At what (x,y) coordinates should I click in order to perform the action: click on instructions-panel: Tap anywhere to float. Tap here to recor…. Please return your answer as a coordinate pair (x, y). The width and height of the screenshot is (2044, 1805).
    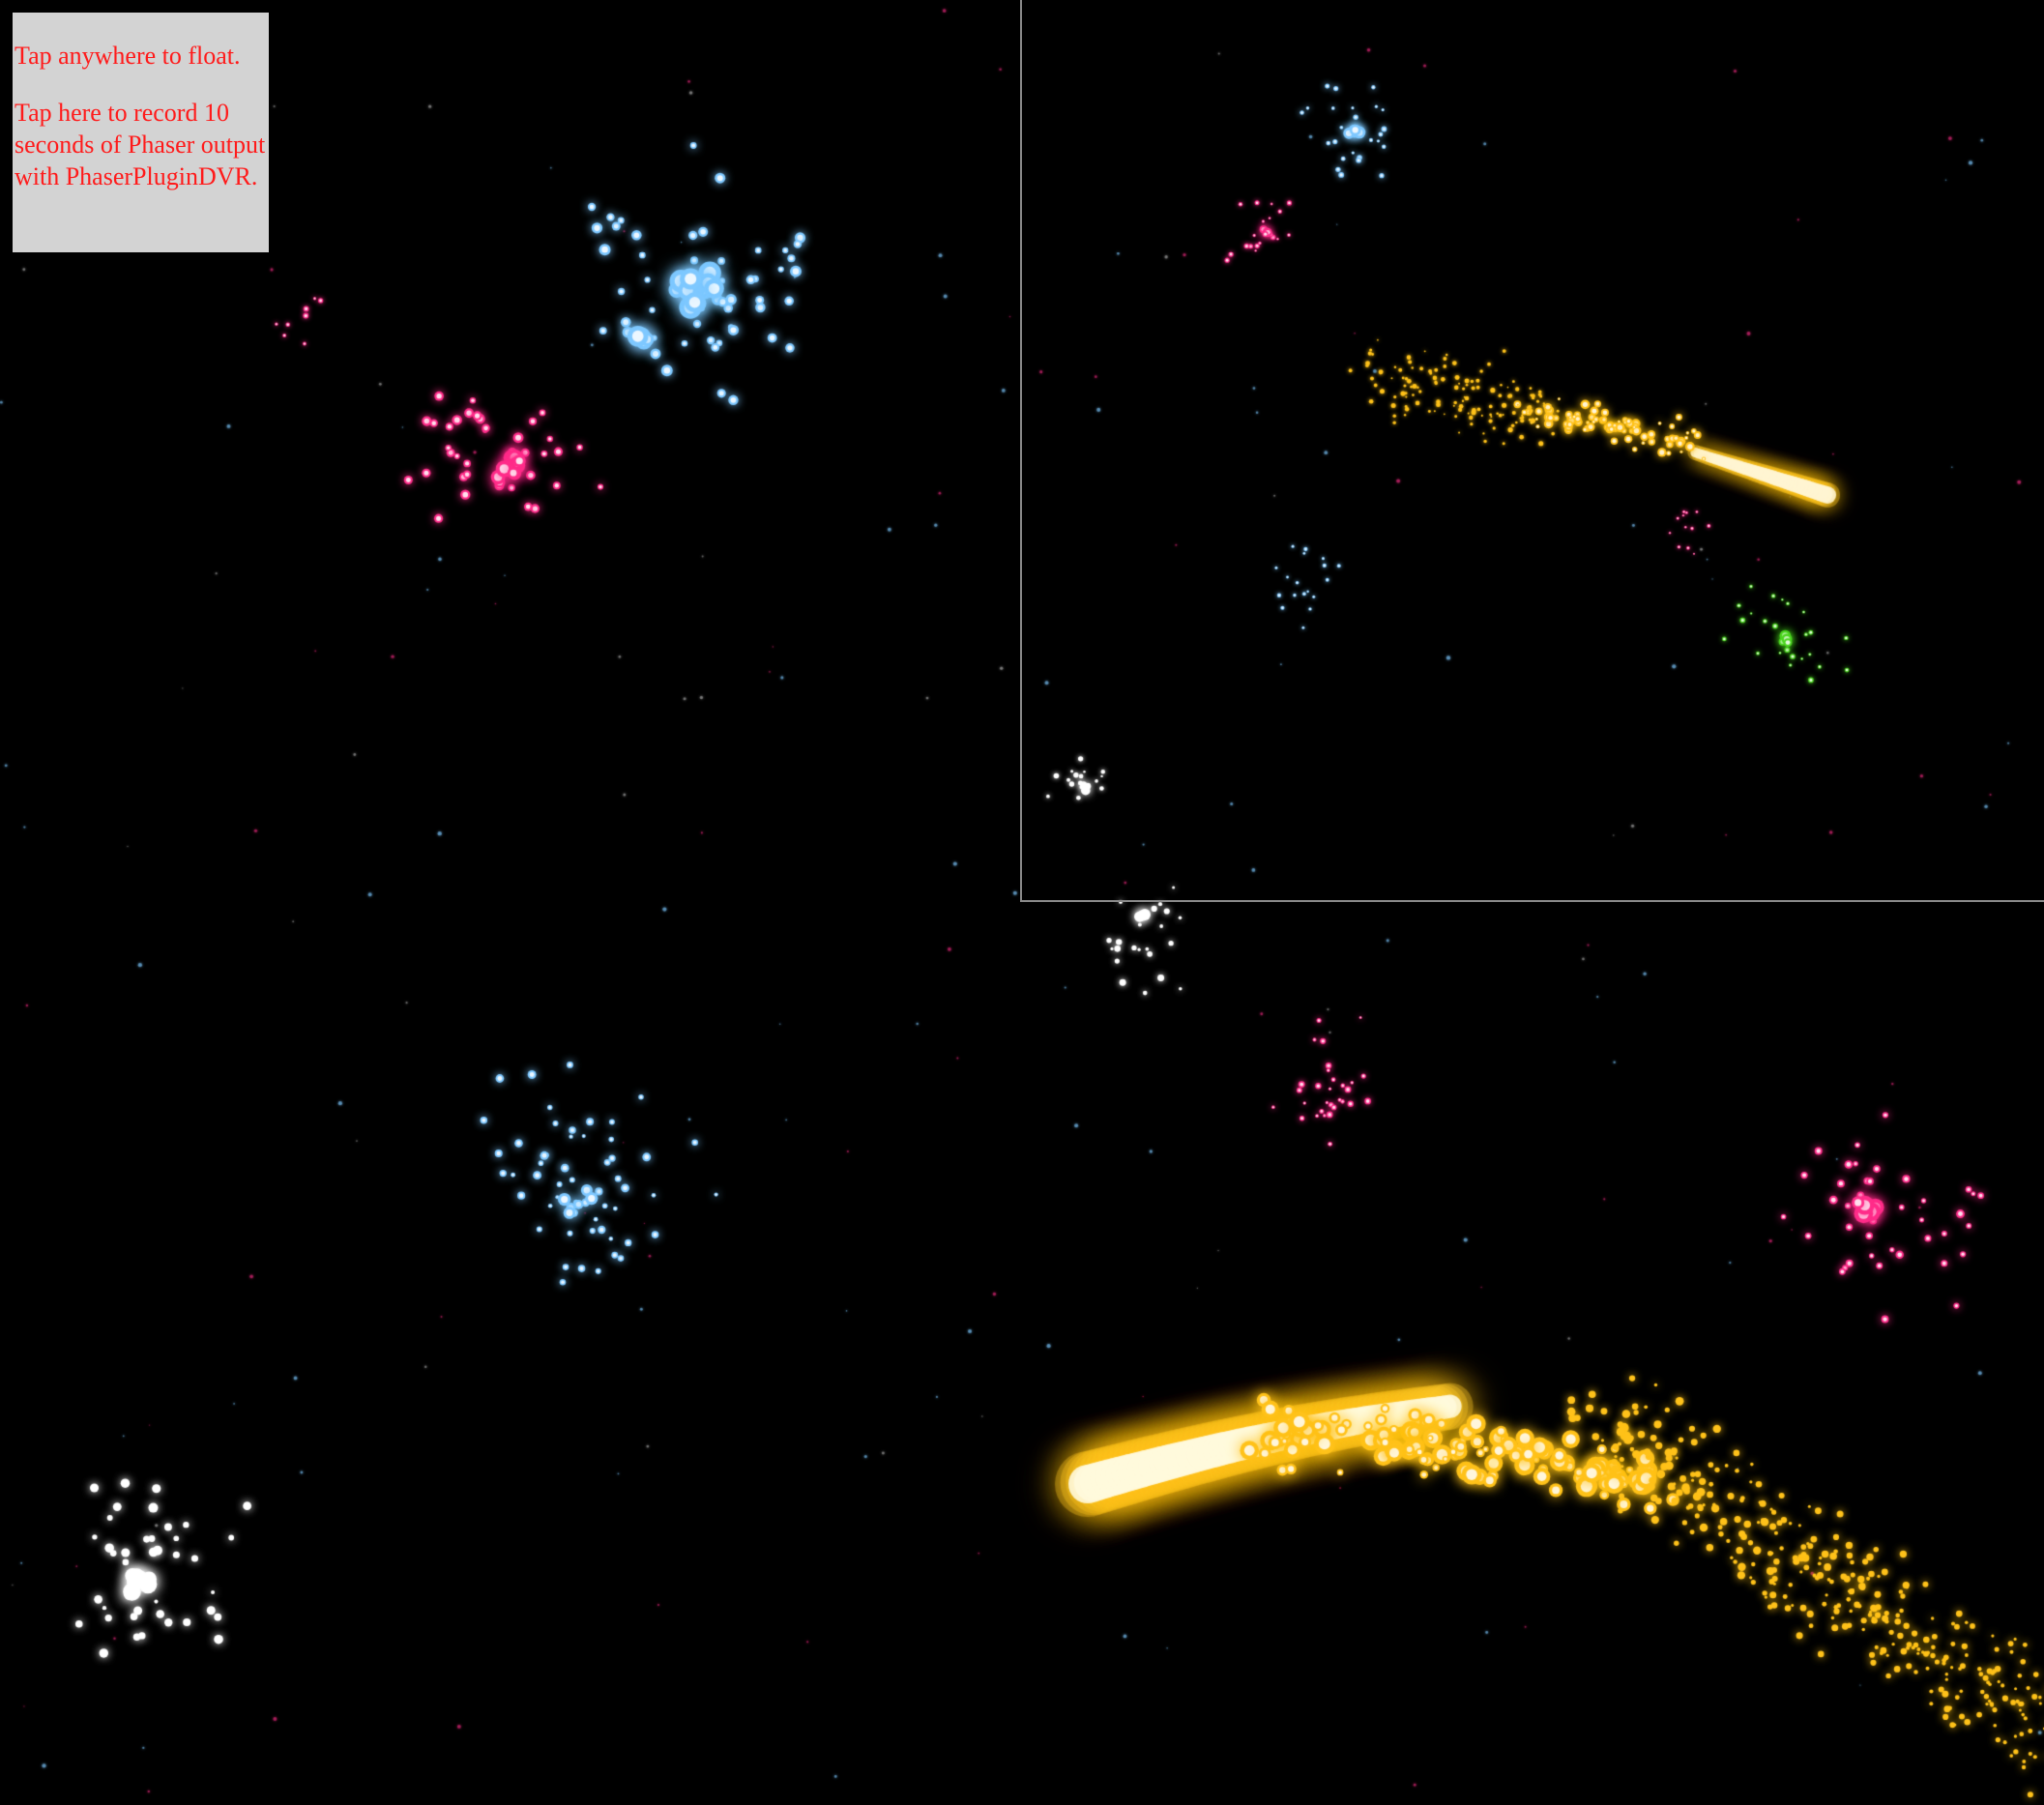
    Looking at the image, I should click on (141, 133).